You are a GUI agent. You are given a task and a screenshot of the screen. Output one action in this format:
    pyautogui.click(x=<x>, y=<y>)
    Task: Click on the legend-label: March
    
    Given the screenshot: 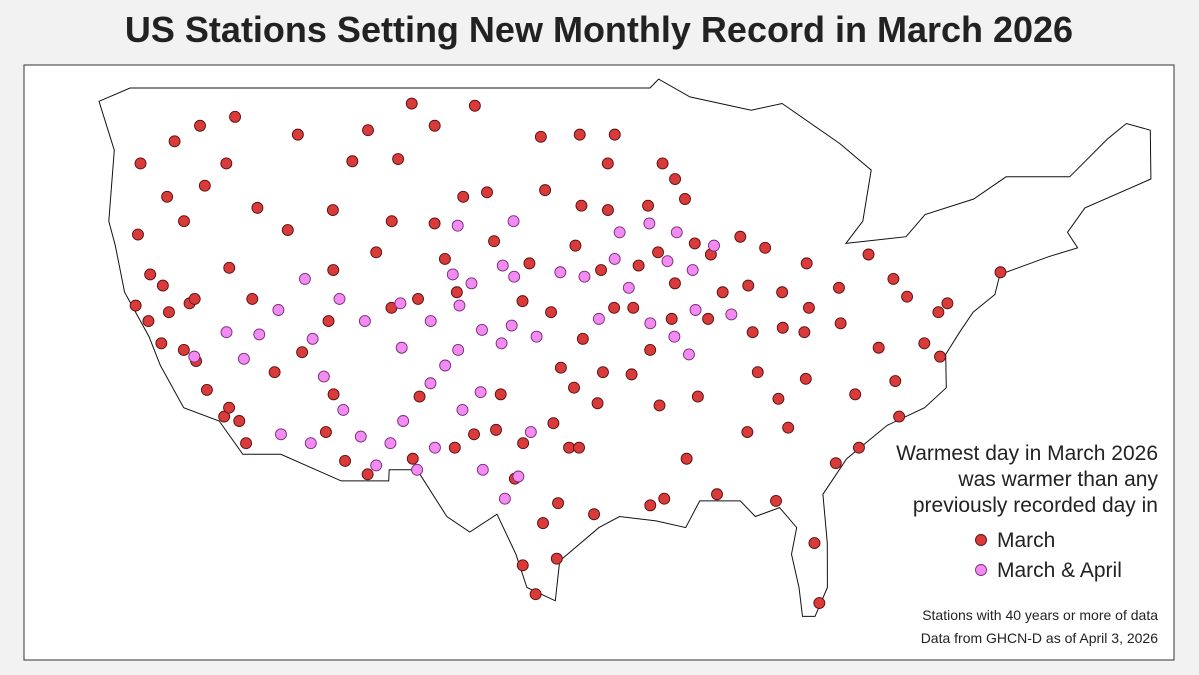 What is the action you would take?
    pyautogui.click(x=1026, y=540)
    